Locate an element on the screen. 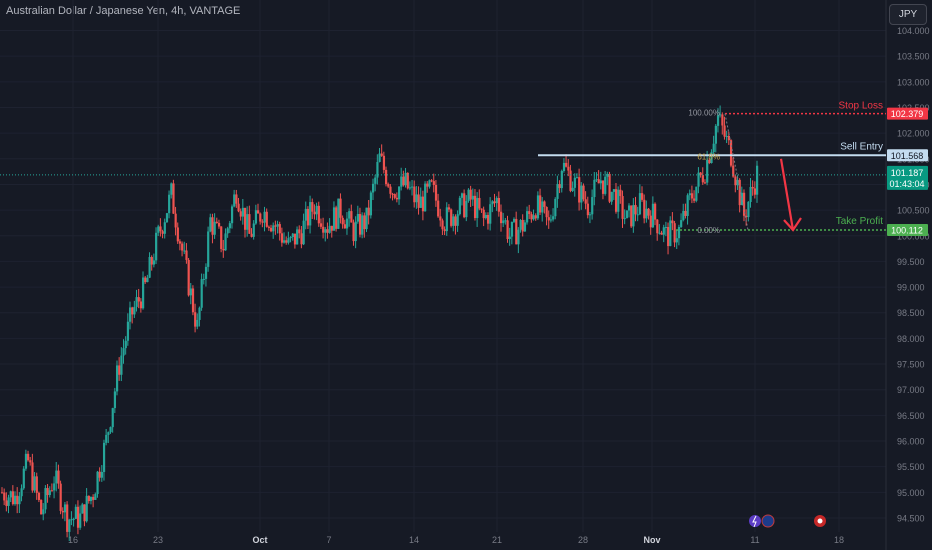 The height and width of the screenshot is (550, 932). fib-trend-line is located at coordinates (736, 172).